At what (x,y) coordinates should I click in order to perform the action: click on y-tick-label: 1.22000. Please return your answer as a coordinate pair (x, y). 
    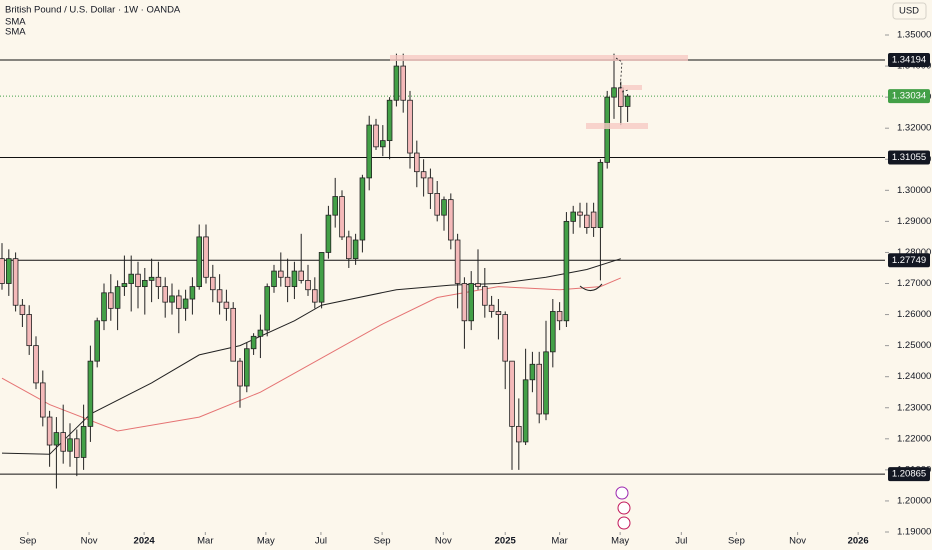
    Looking at the image, I should click on (914, 438).